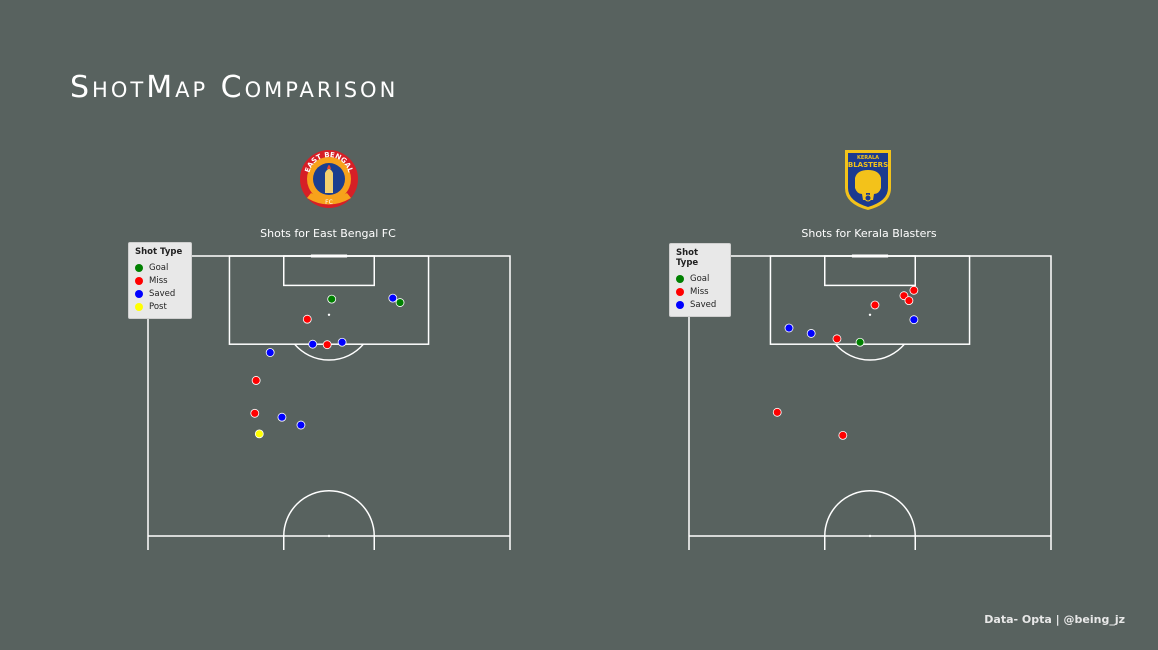 The image size is (1158, 650). I want to click on penalty-area, so click(870, 300).